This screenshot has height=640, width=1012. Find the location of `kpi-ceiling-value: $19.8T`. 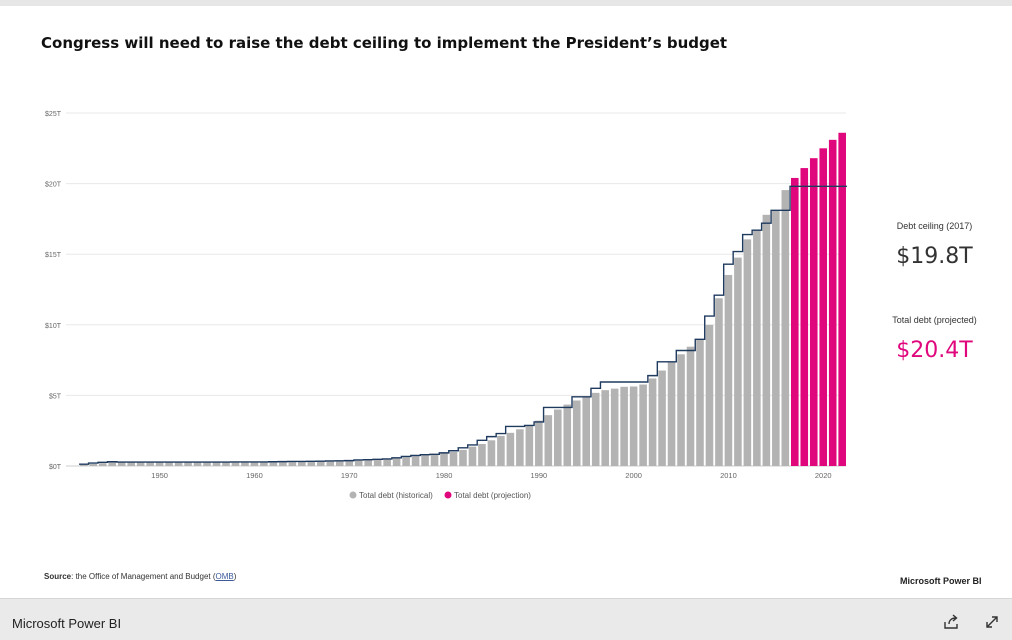

kpi-ceiling-value: $19.8T is located at coordinates (934, 256).